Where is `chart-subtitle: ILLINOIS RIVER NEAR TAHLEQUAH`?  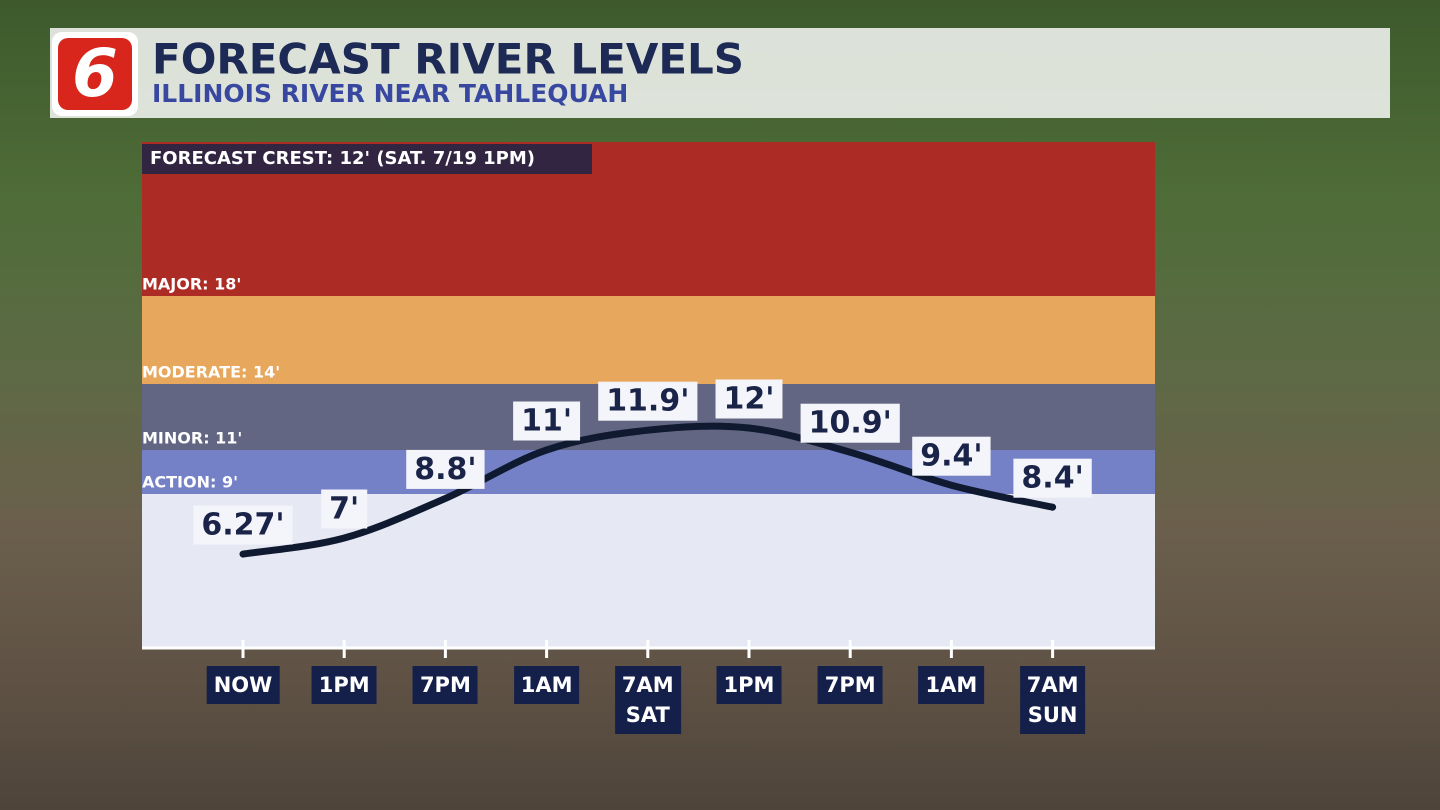 chart-subtitle: ILLINOIS RIVER NEAR TAHLEQUAH is located at coordinates (390, 93).